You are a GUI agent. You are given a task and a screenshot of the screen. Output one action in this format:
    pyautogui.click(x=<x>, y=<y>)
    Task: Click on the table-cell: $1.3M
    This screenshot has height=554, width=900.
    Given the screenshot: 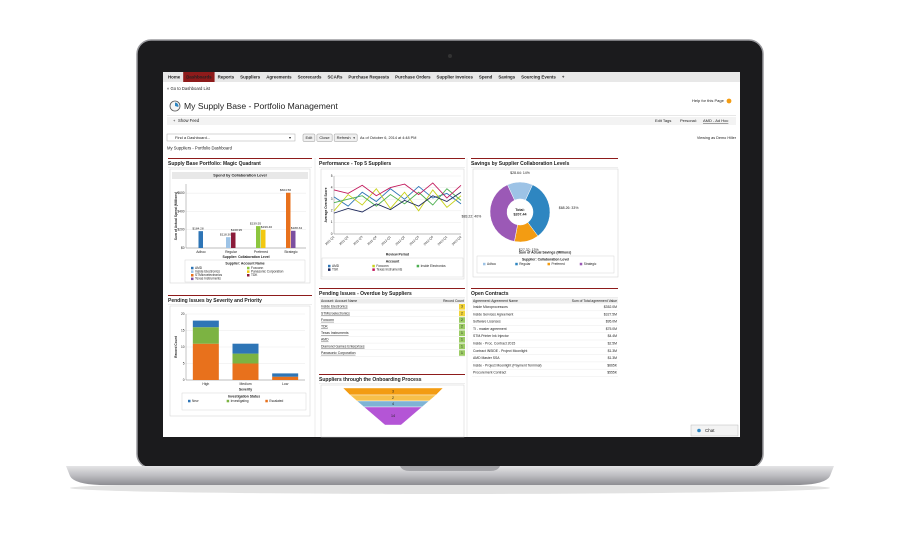 What is the action you would take?
    pyautogui.click(x=613, y=358)
    